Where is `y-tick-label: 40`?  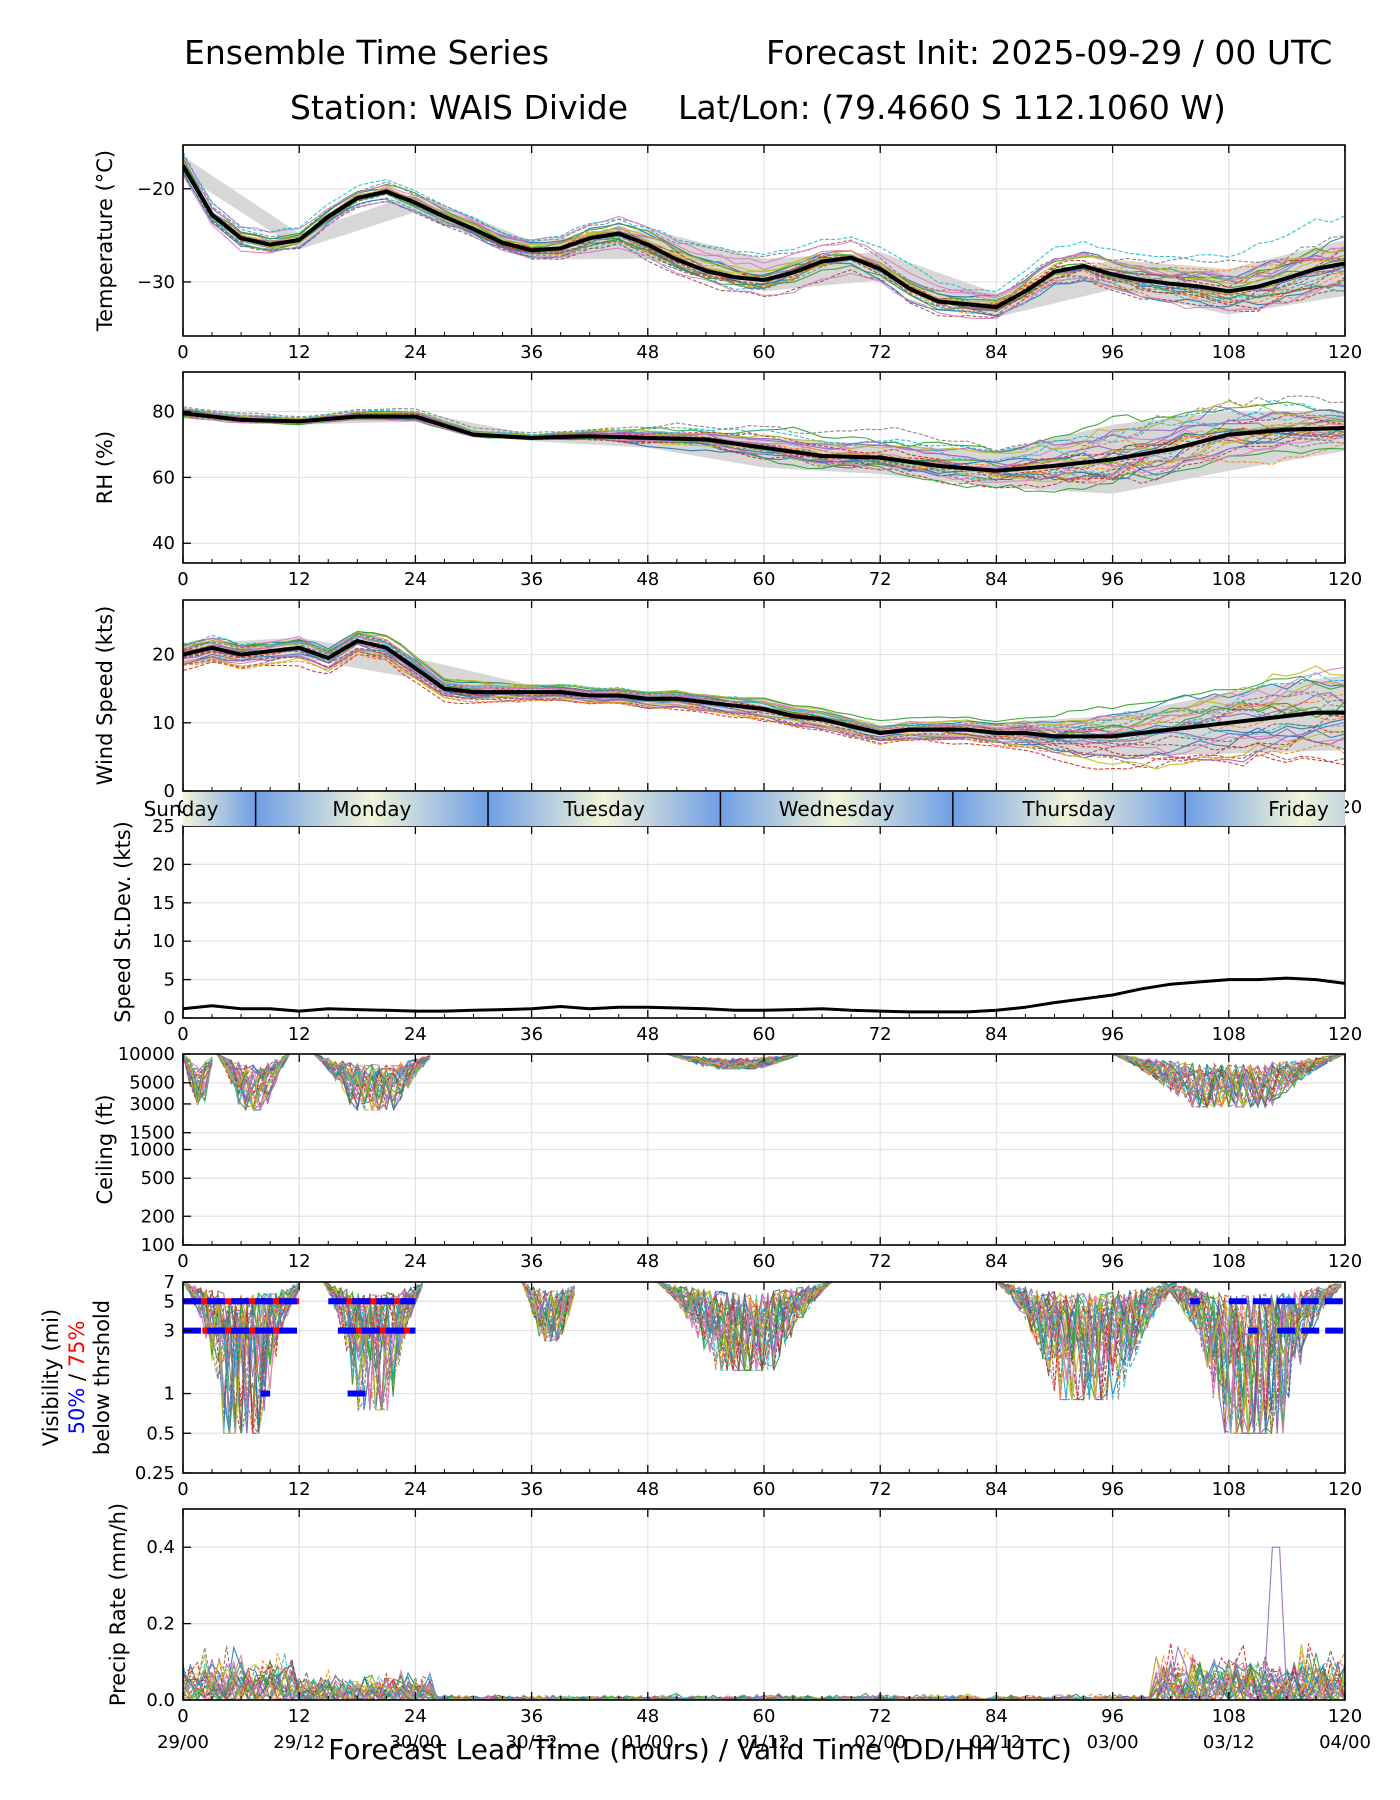
y-tick-label: 40 is located at coordinates (163, 543).